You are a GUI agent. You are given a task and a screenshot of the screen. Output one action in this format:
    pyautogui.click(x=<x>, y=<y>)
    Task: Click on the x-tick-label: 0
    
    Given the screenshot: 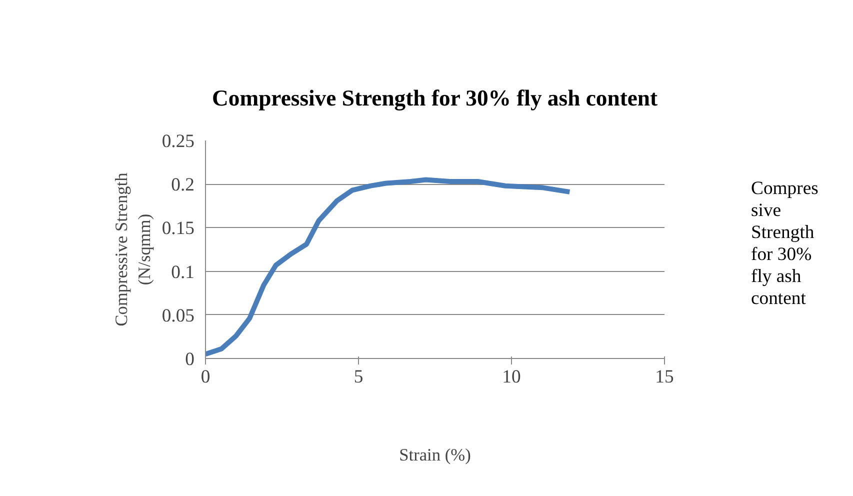 What is the action you would take?
    pyautogui.click(x=205, y=377)
    